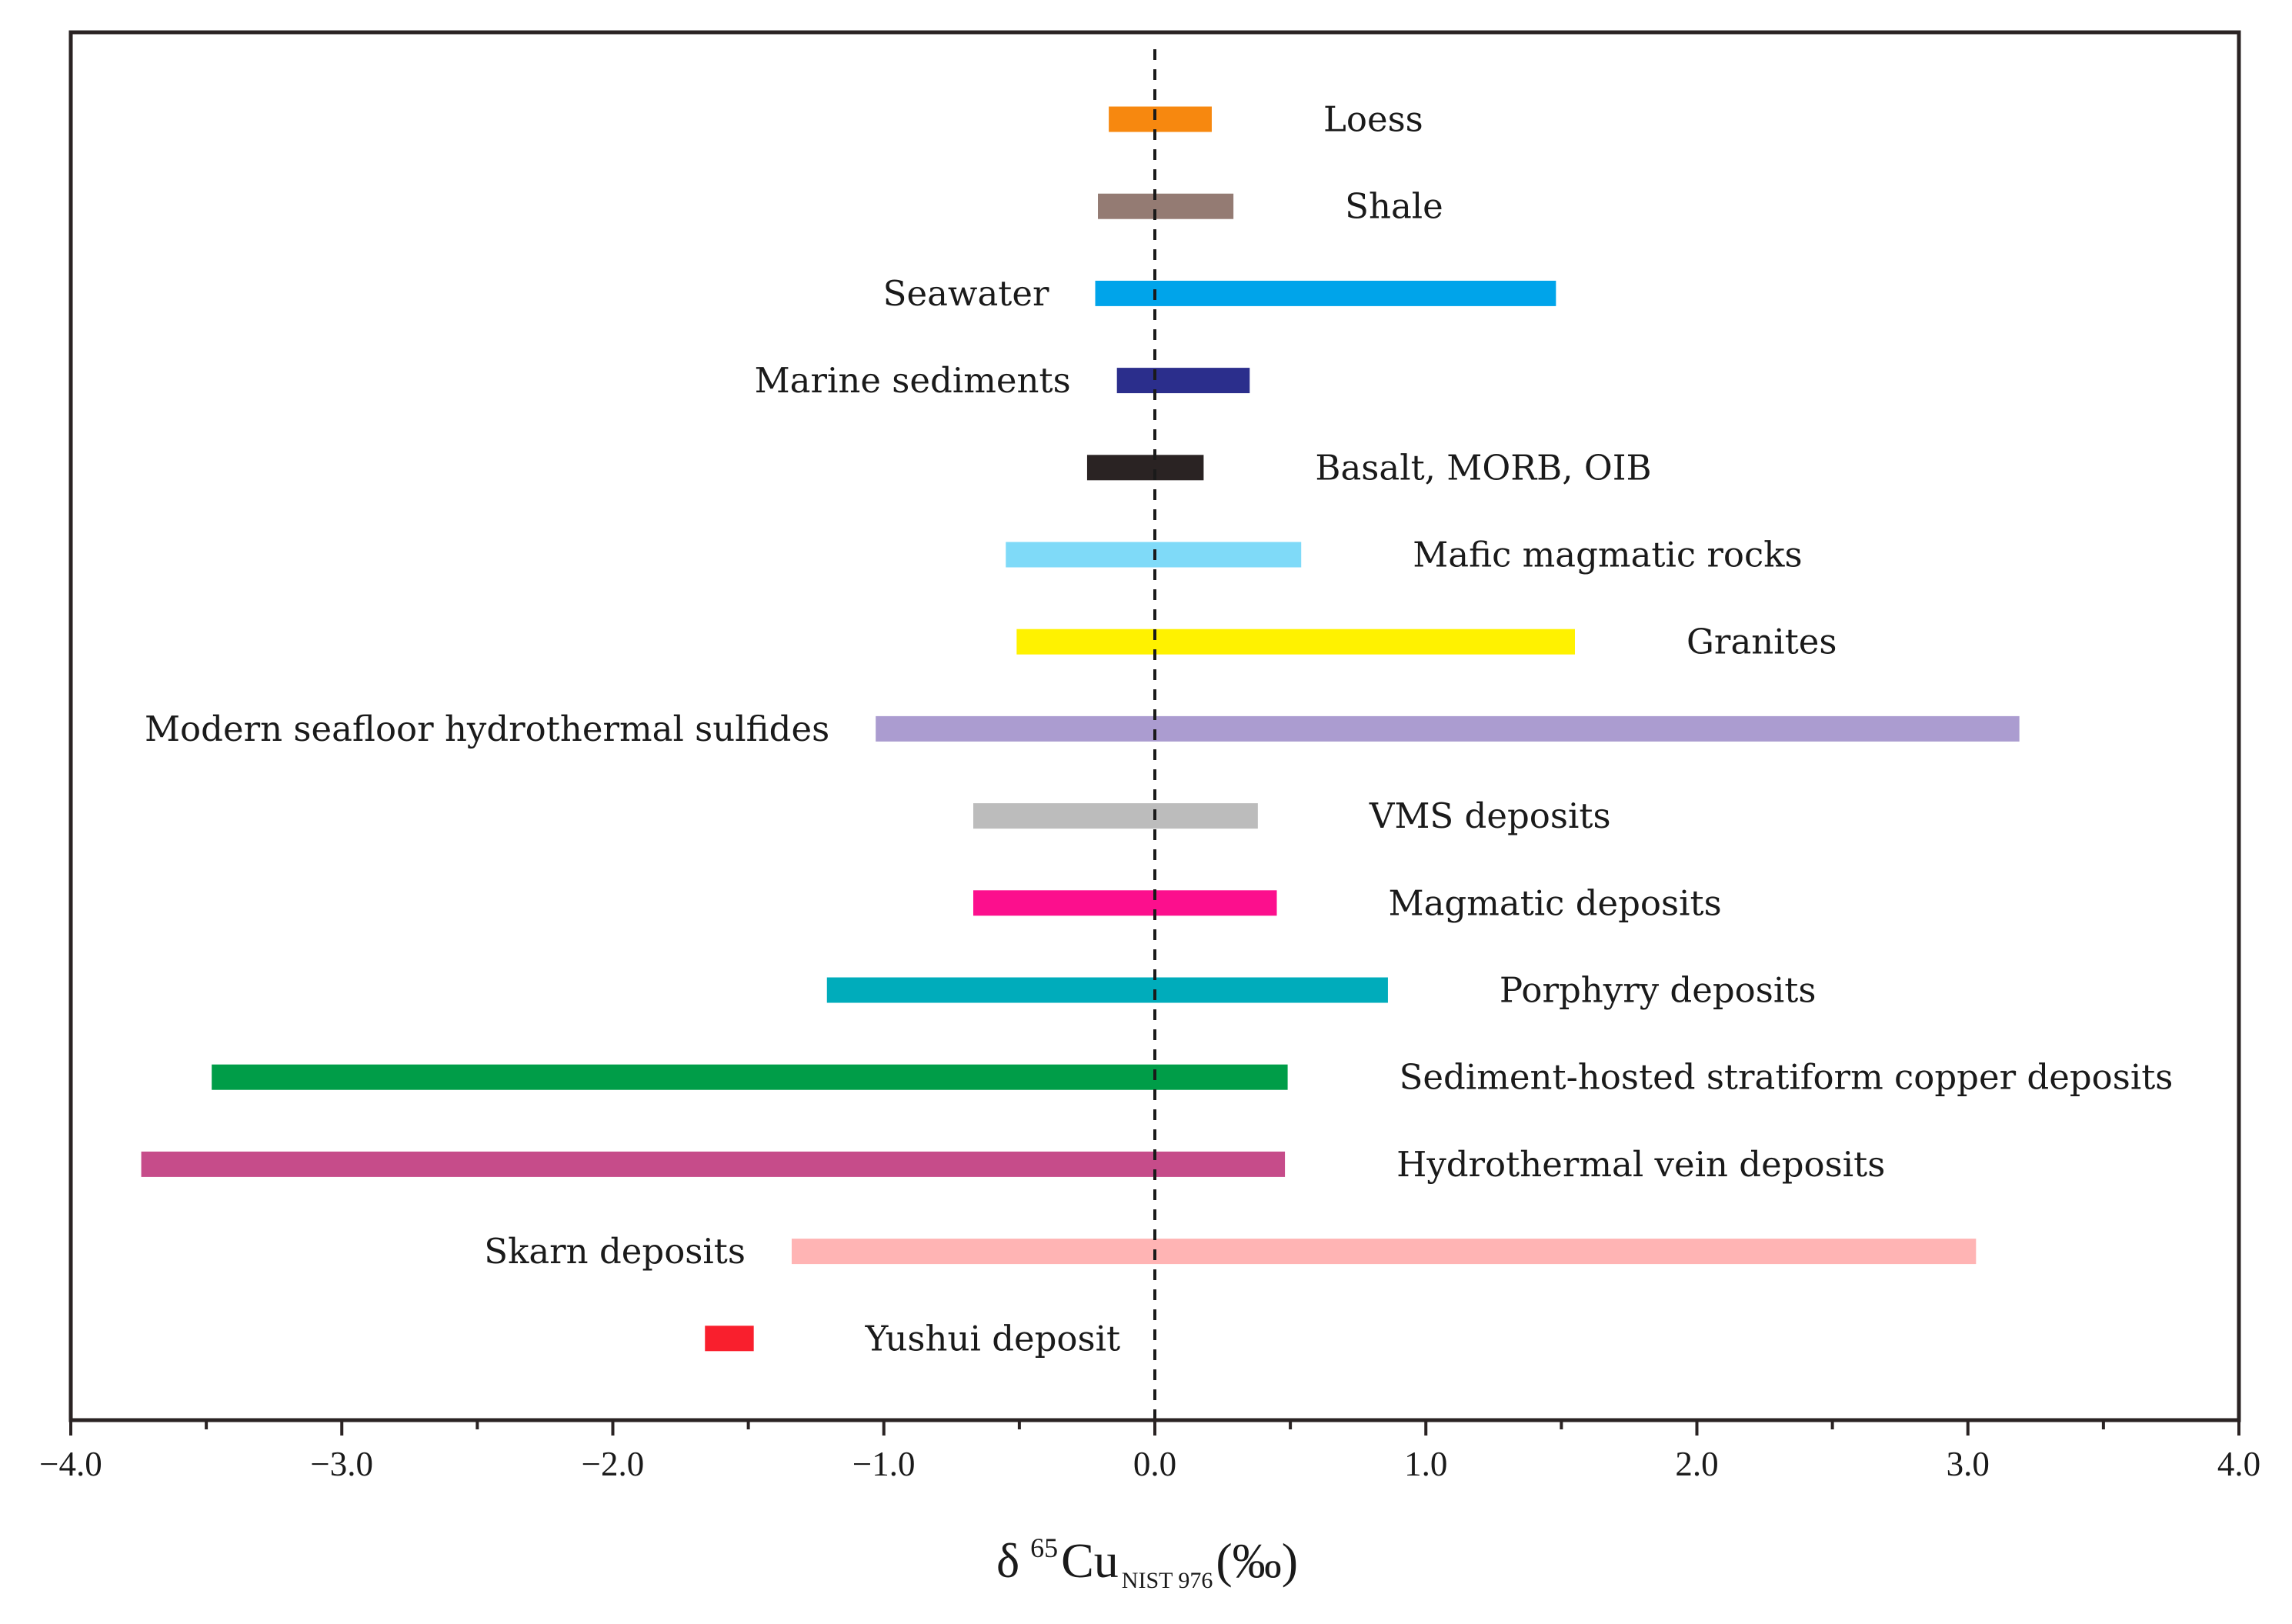 The height and width of the screenshot is (1624, 2292). Describe the element at coordinates (1697, 1464) in the screenshot. I see `x-tick-label-7: 2.0` at that location.